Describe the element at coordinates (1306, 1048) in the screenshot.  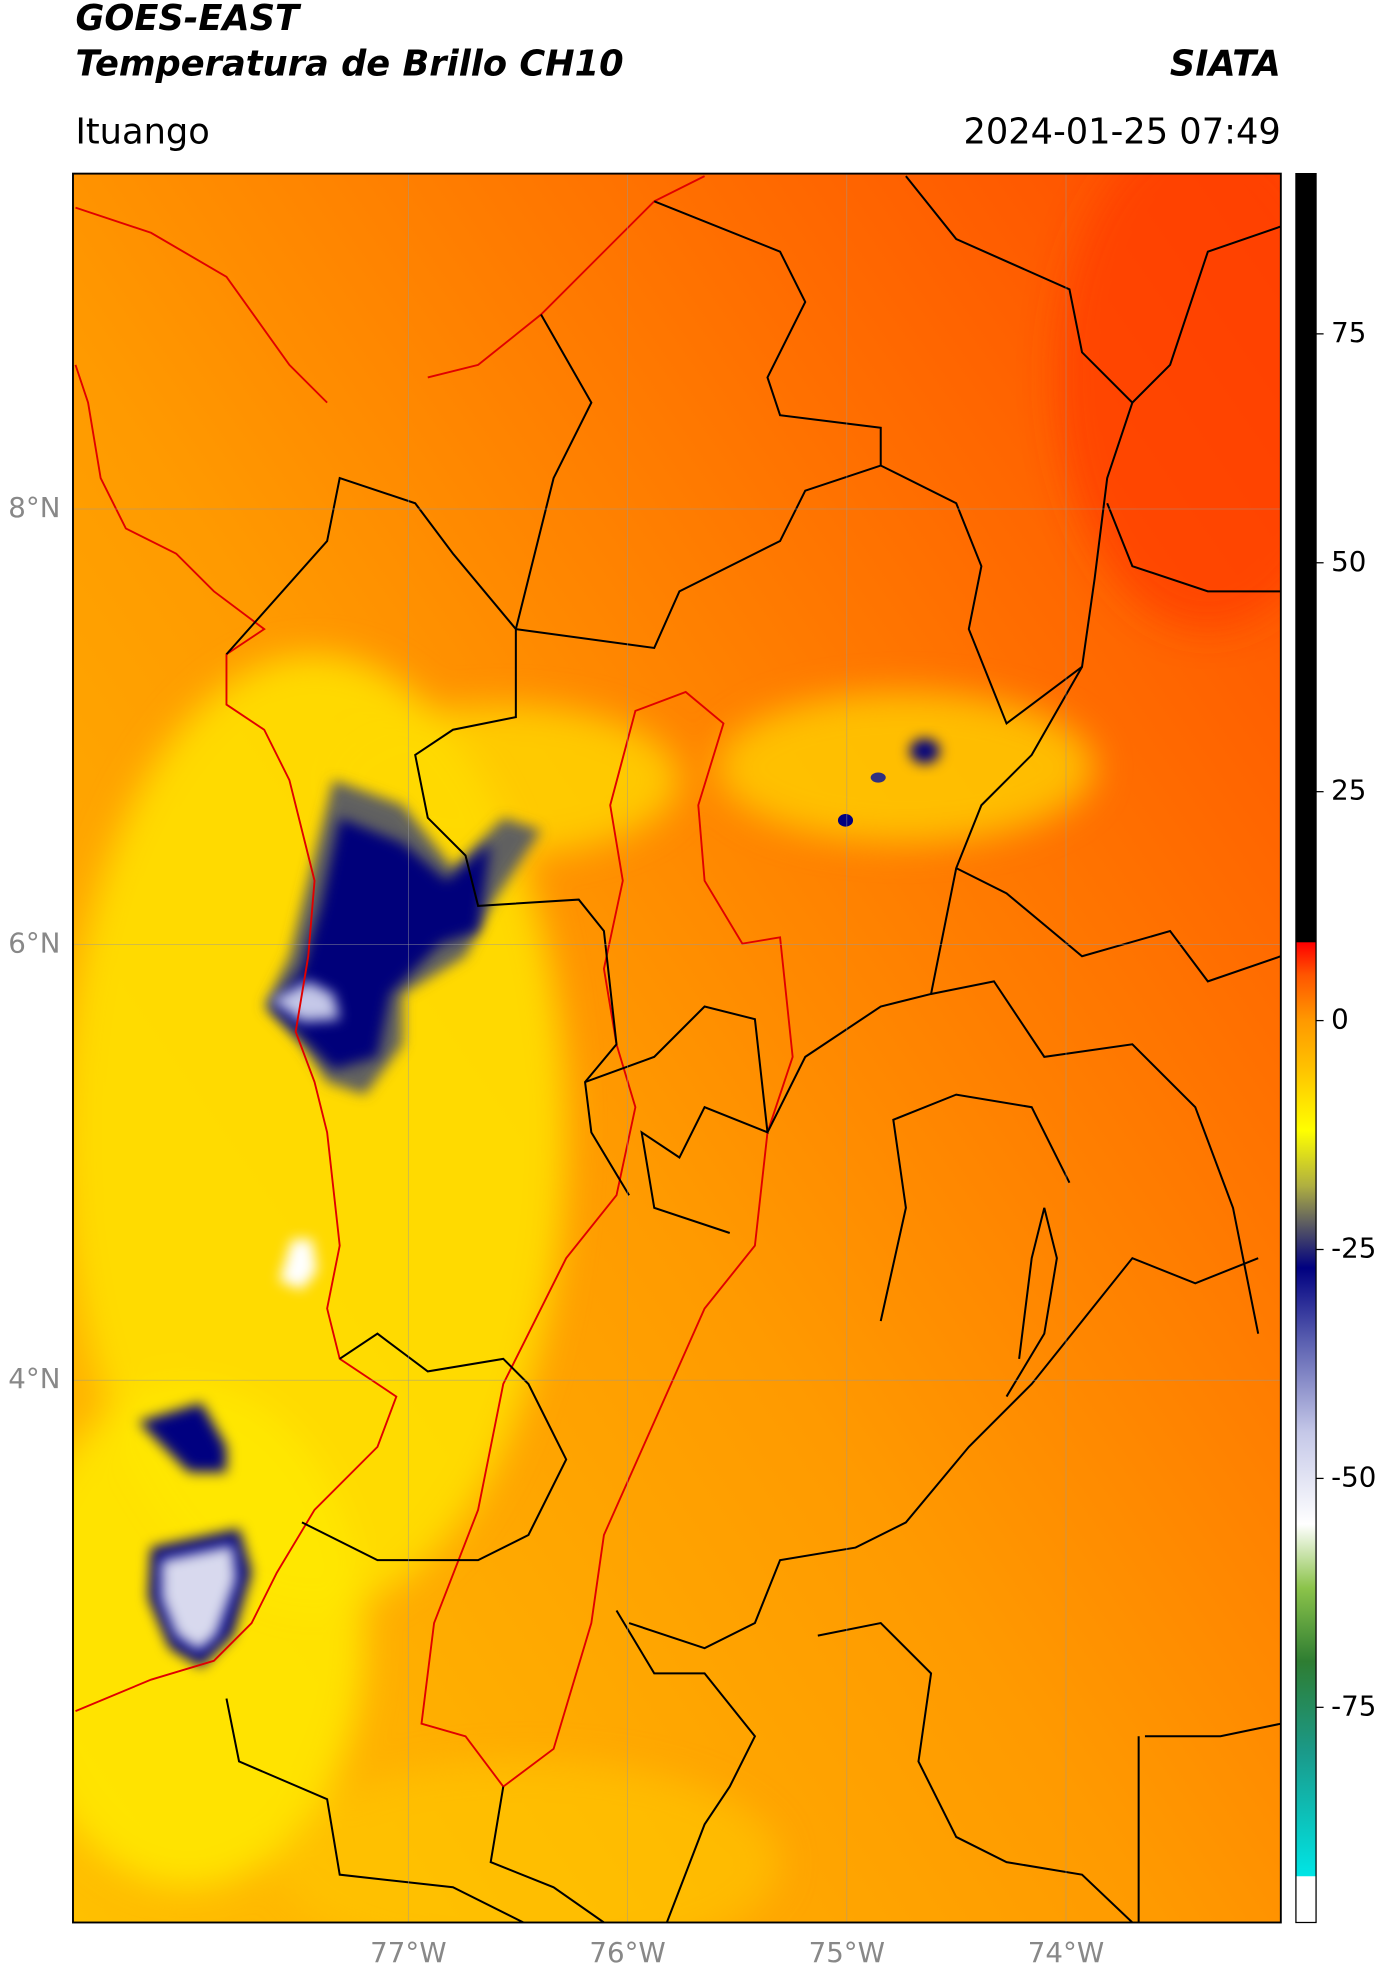
I see `colorbar` at that location.